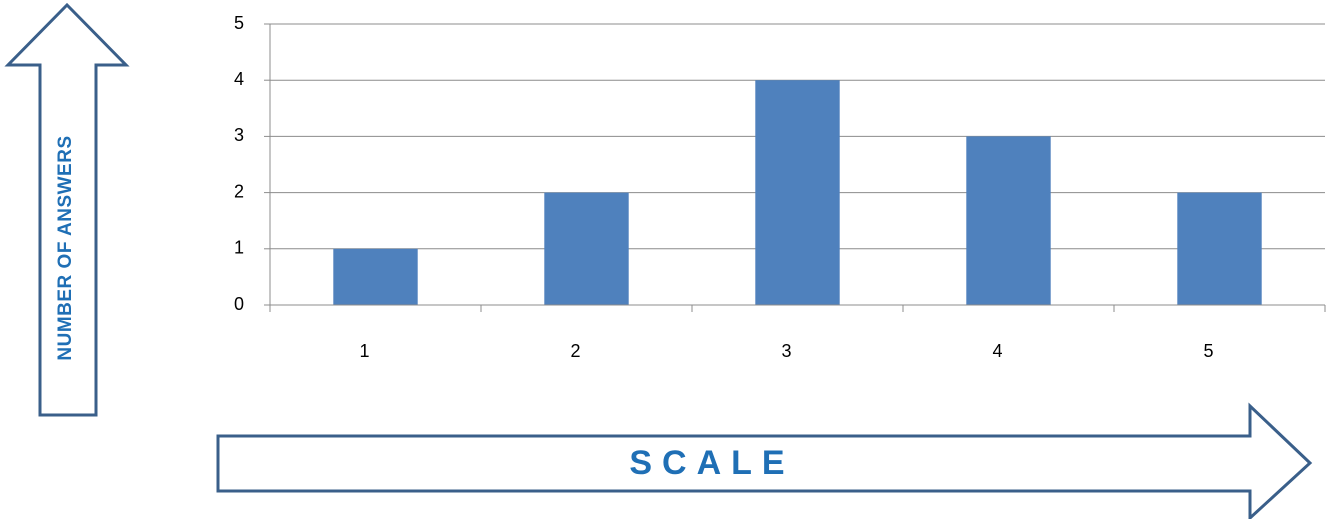 This screenshot has width=1330, height=519. What do you see at coordinates (65, 247) in the screenshot?
I see `y-axis-label: NUMBER OF ANSWERS` at bounding box center [65, 247].